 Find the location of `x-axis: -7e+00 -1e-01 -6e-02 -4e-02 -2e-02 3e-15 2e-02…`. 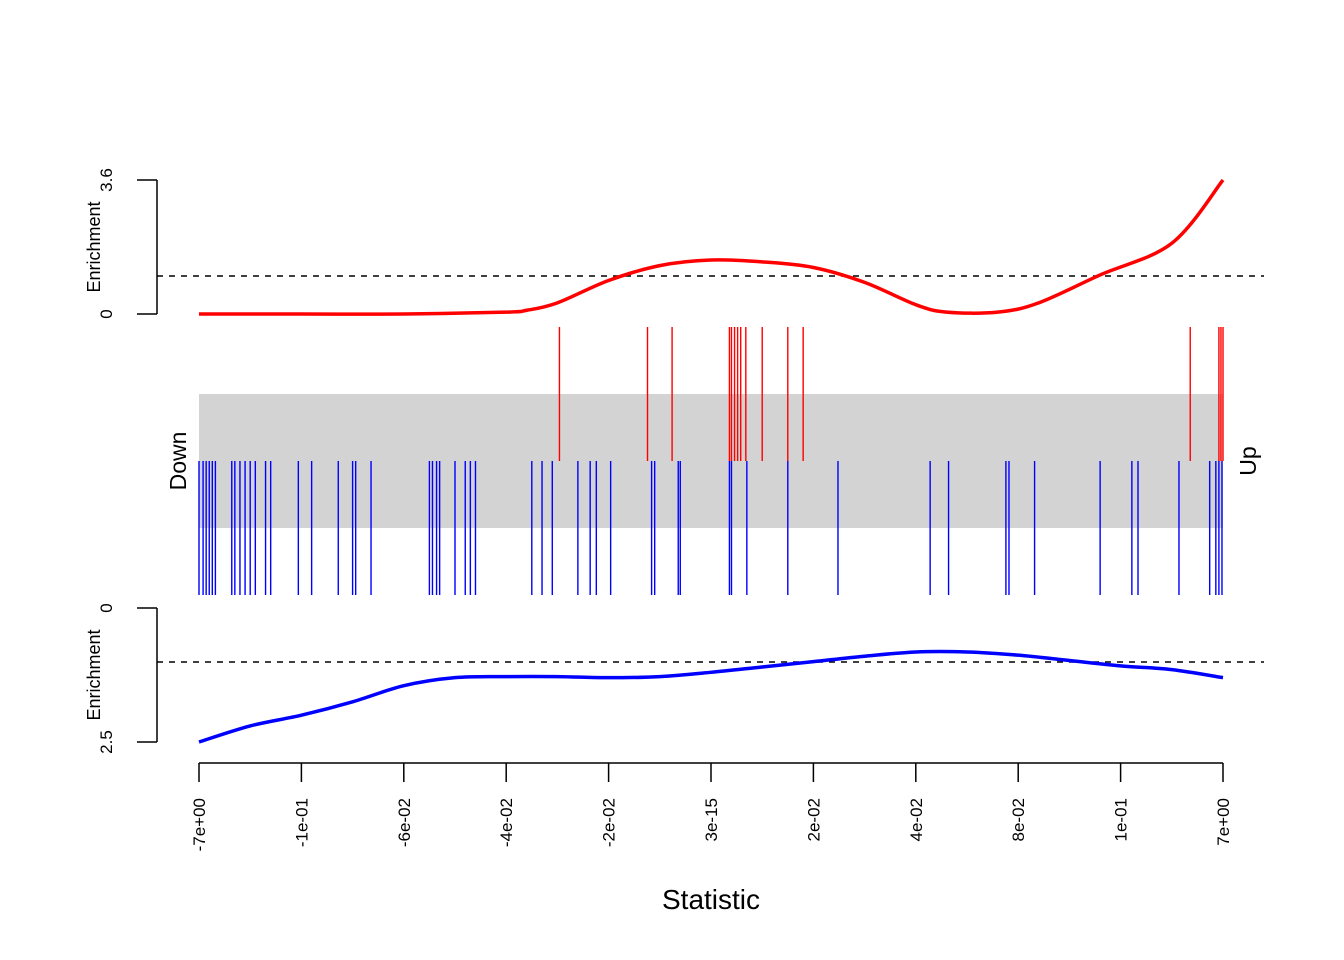

x-axis: -7e+00 -1e-01 -6e-02 -4e-02 -2e-02 3e-15 2e-02… is located at coordinates (711, 806).